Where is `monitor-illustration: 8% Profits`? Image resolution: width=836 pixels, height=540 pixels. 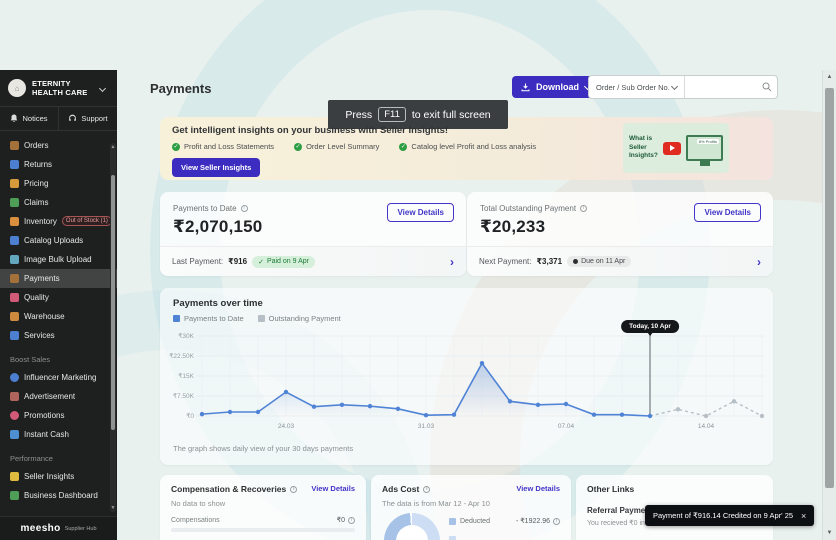
monitor-illustration: 8% Profits is located at coordinates (704, 150).